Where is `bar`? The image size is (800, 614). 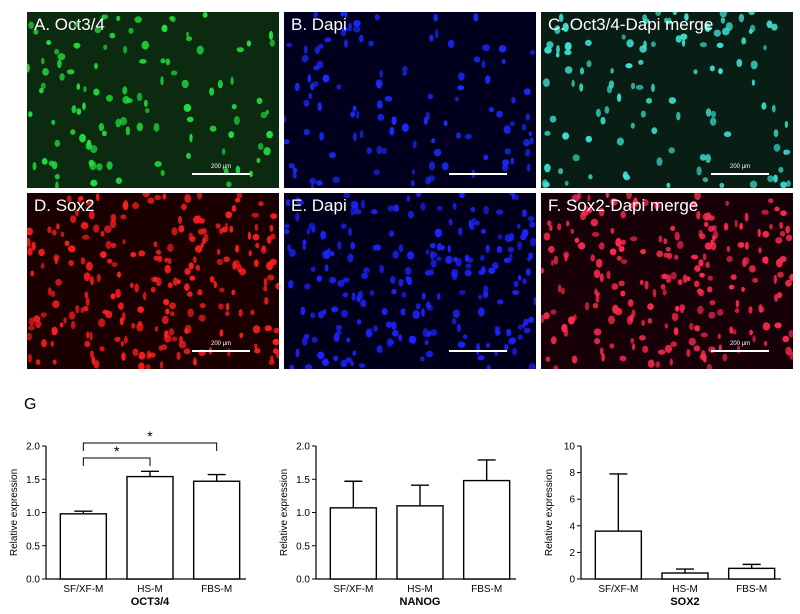 bar is located at coordinates (83, 546).